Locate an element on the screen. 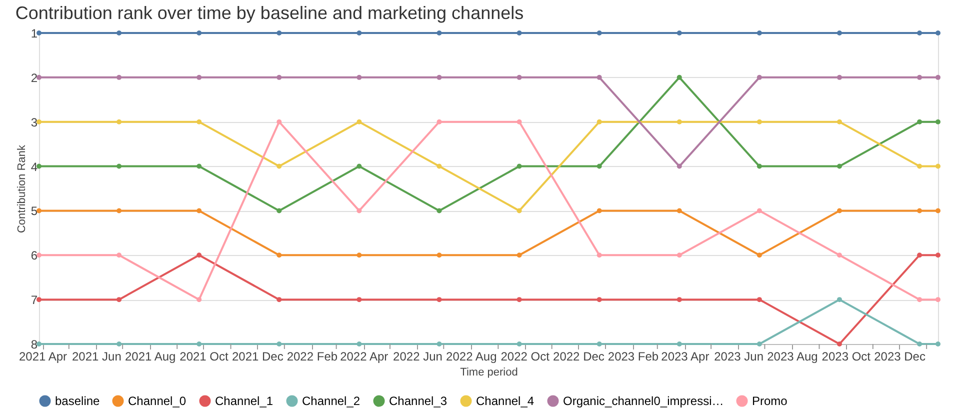  y-tick-label: 1 is located at coordinates (34, 33).